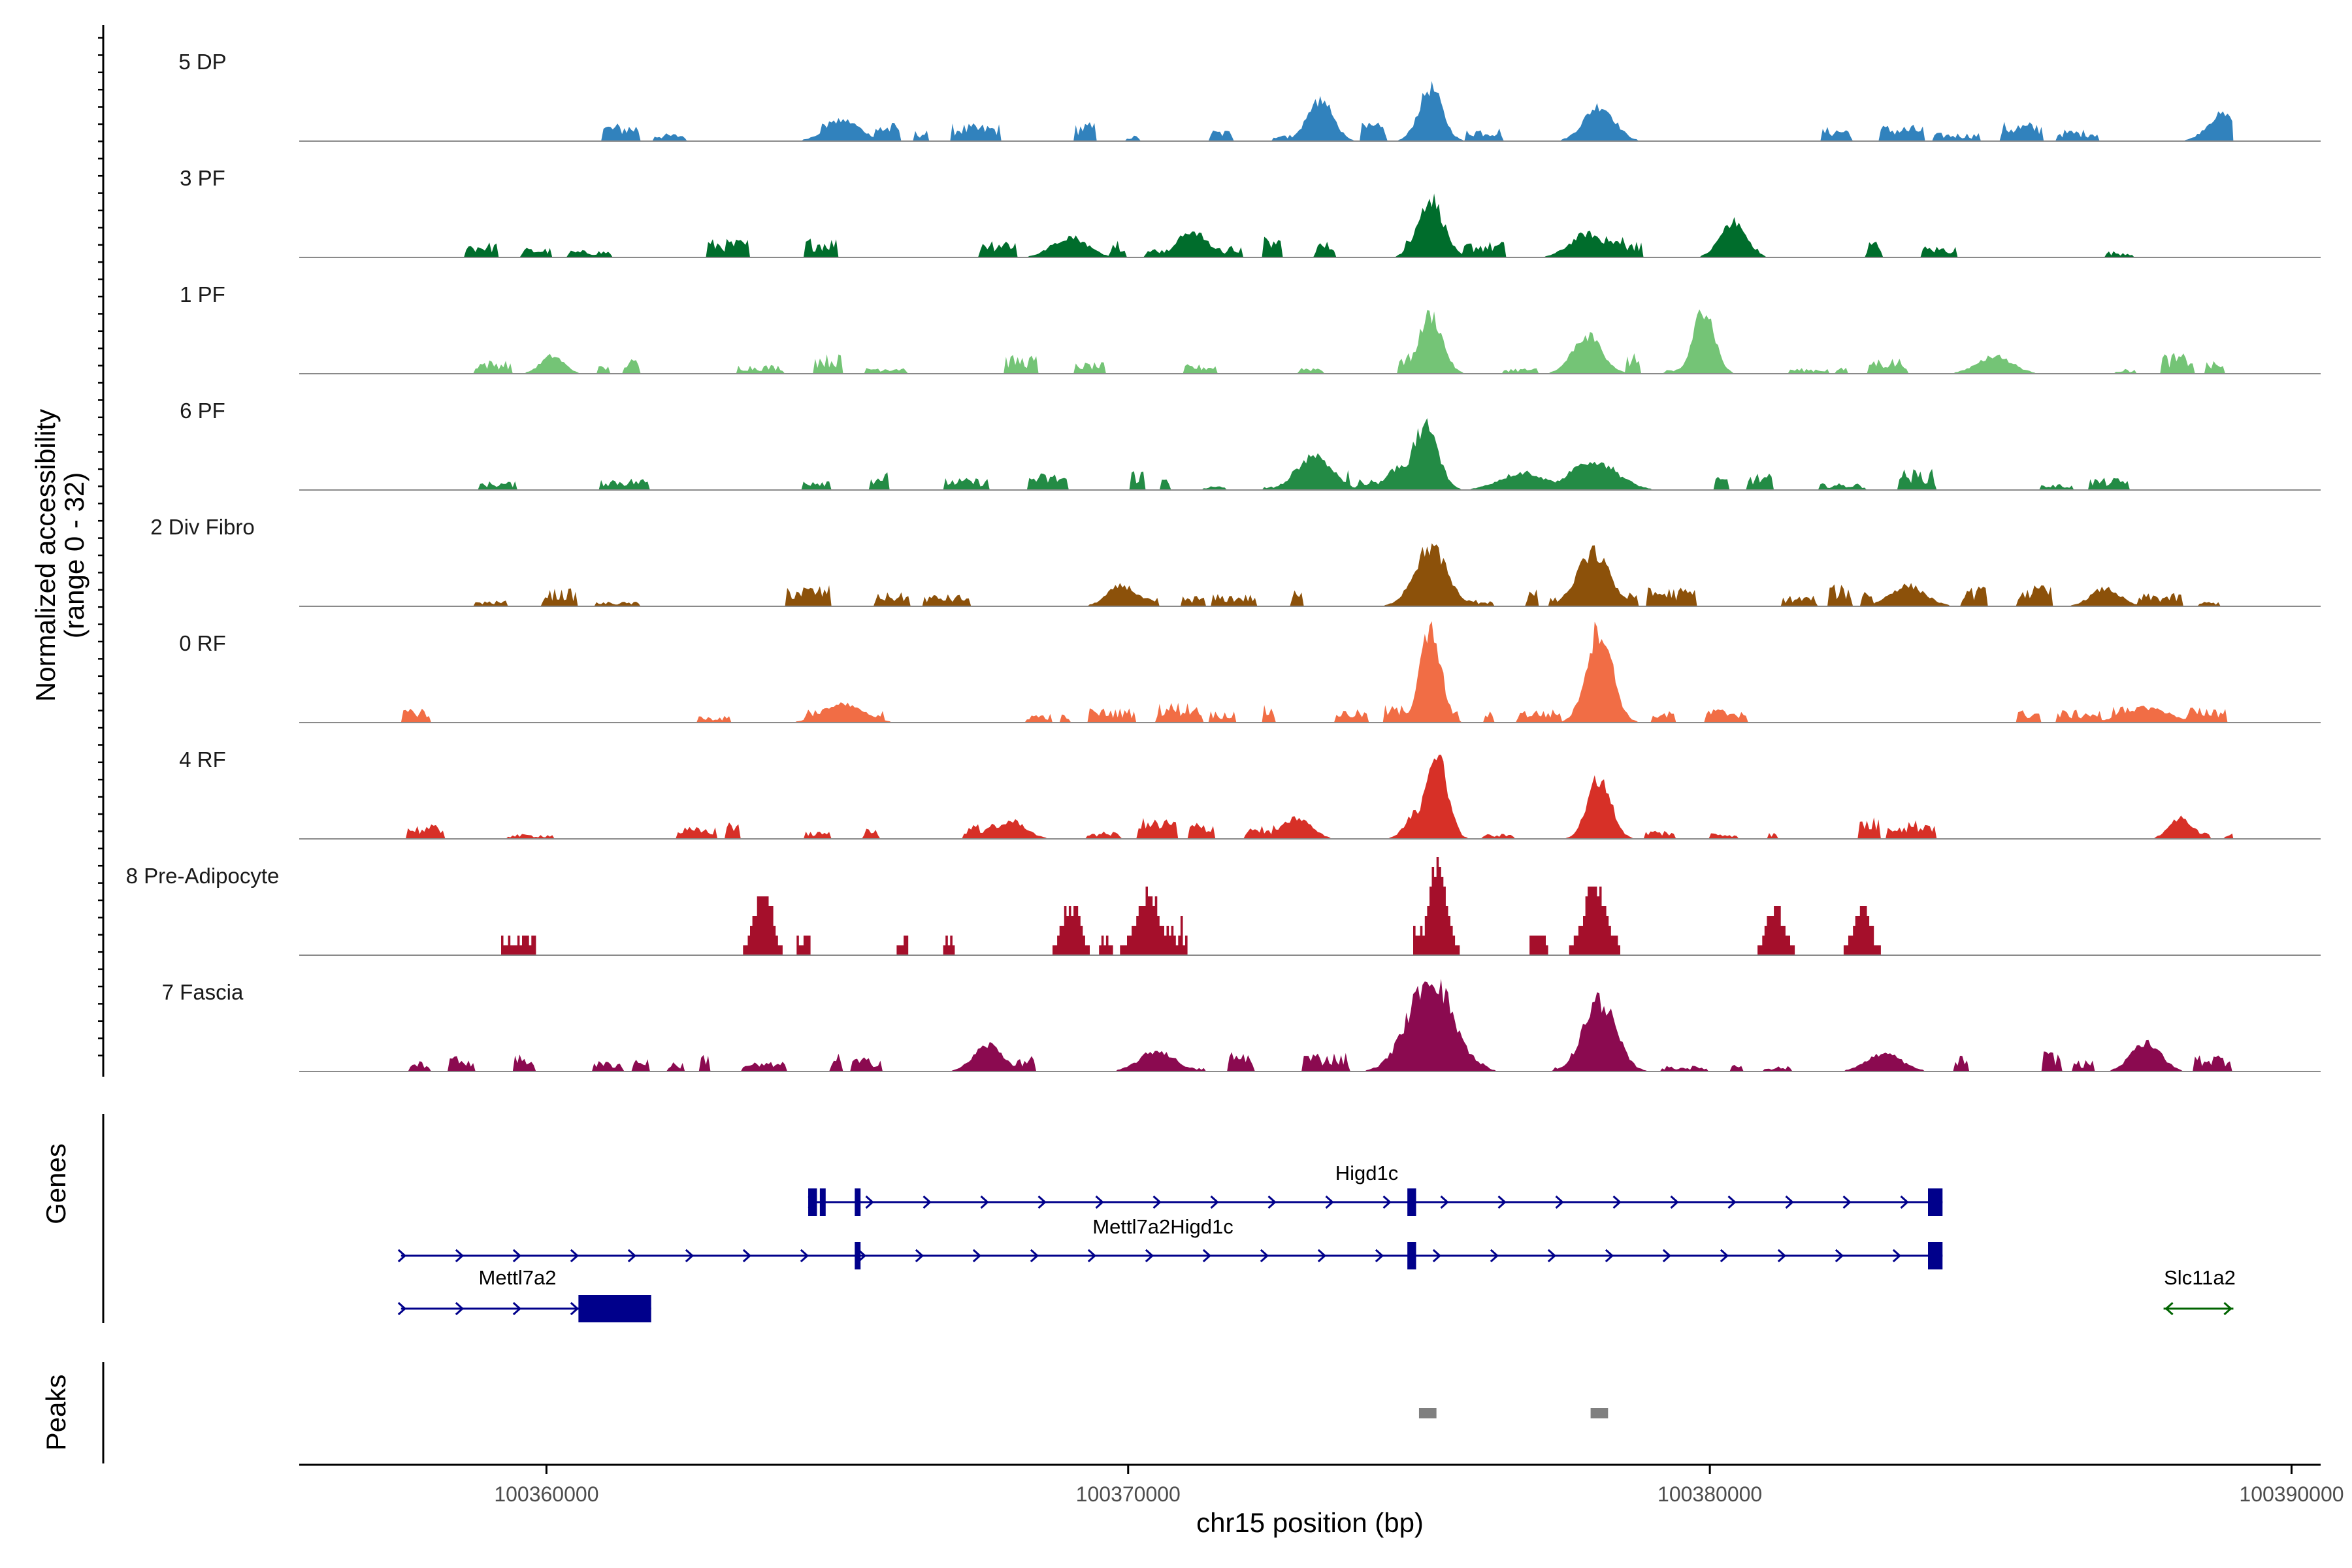 The image size is (2352, 1568). I want to click on track-5-dp: 5 DP, so click(1249, 96).